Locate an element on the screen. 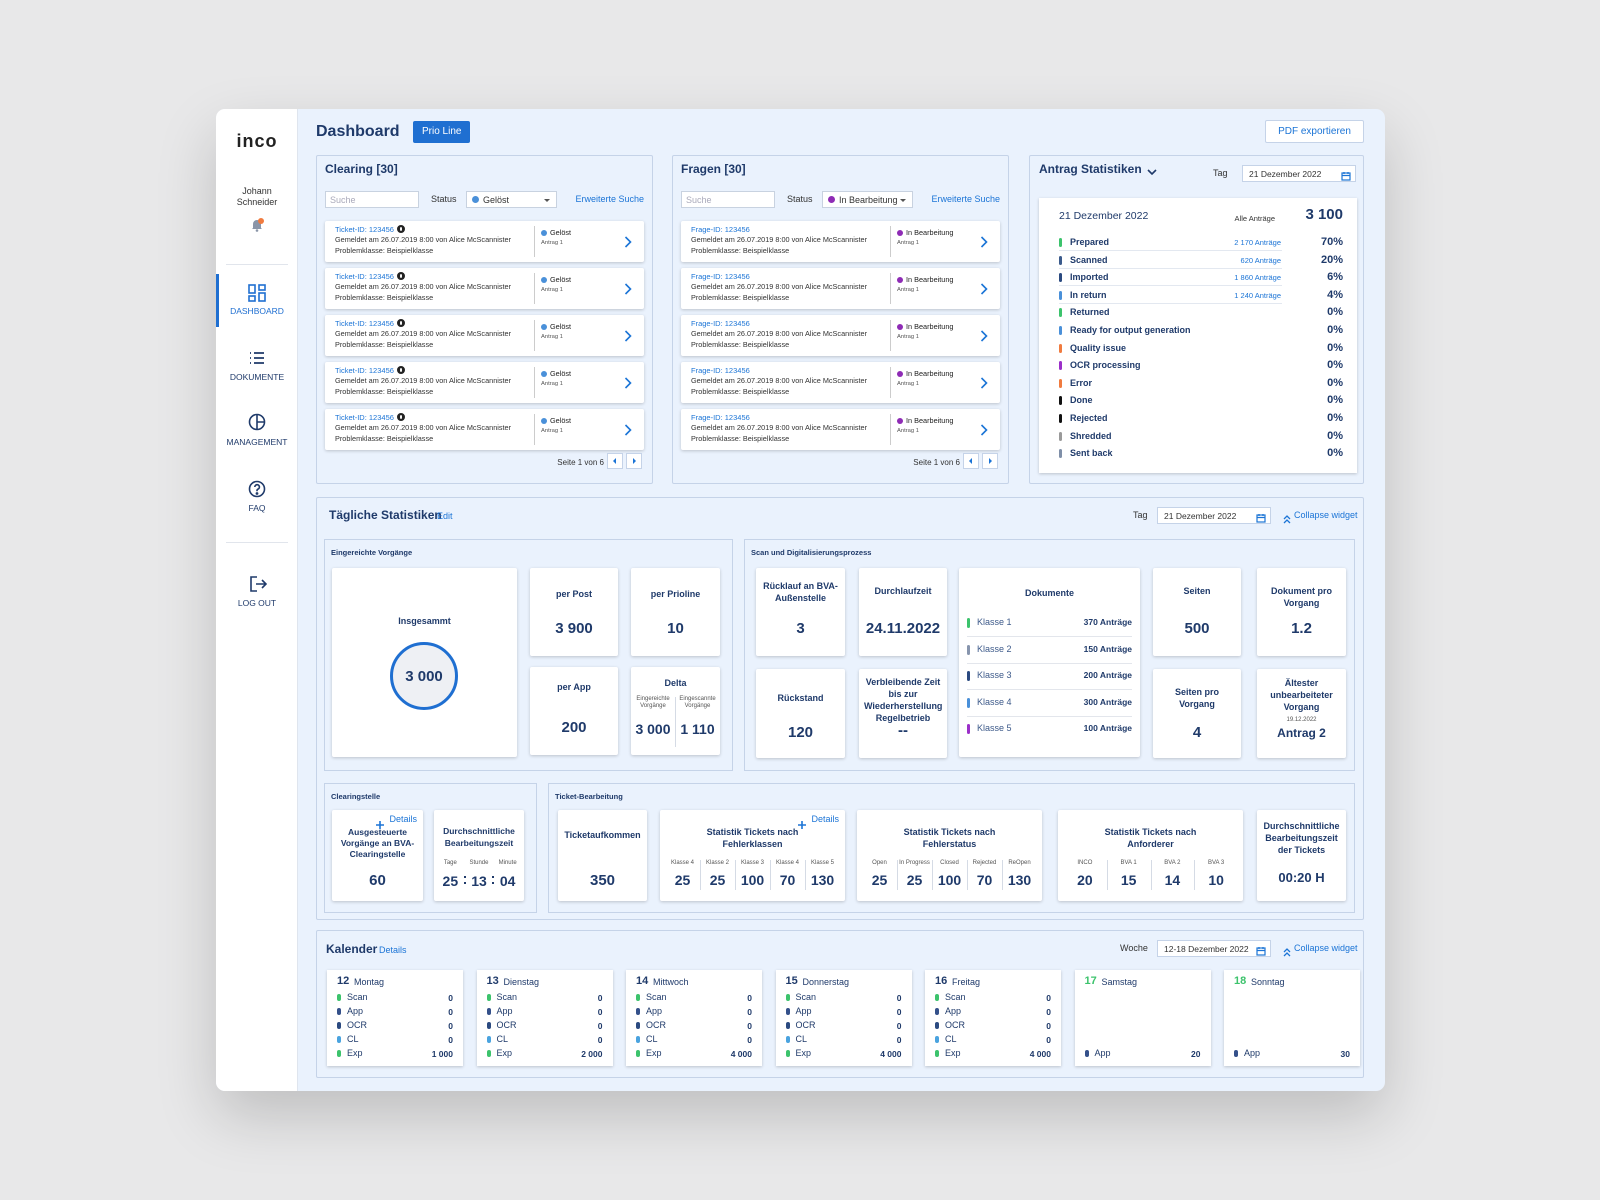 Image resolution: width=1600 pixels, height=1200 pixels. part-value: 70 is located at coordinates (984, 880).